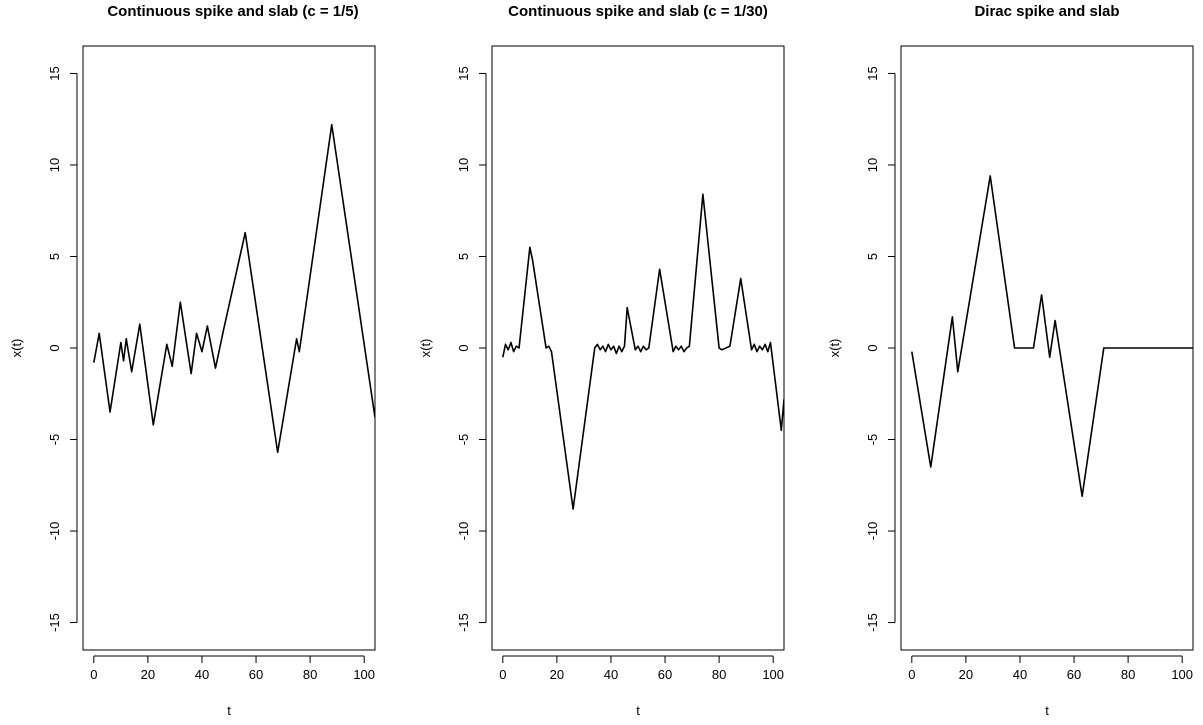  Describe the element at coordinates (1046, 11) in the screenshot. I see `panel-title: Dirac spike and slab` at that location.